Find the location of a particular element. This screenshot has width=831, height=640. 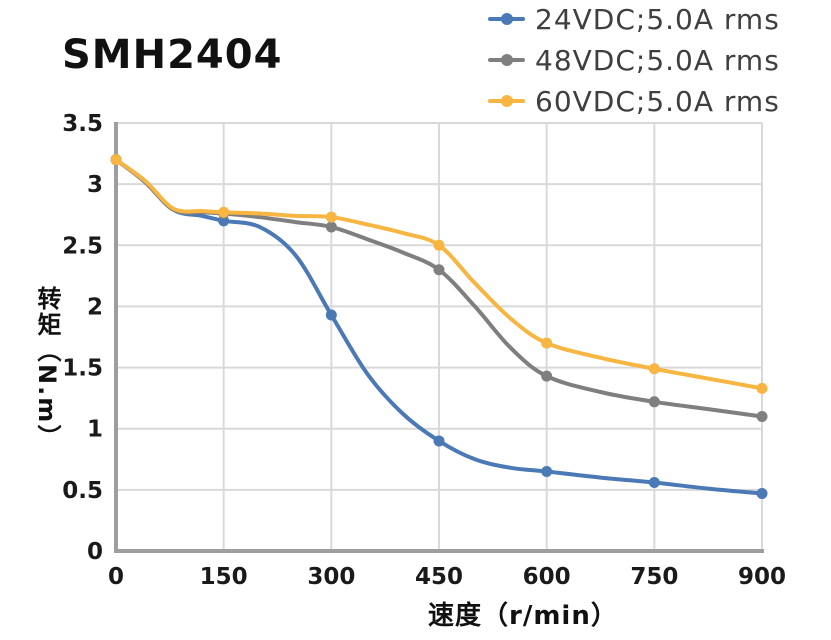

y-axis-title: 转矩（N.m） is located at coordinates (47, 368).